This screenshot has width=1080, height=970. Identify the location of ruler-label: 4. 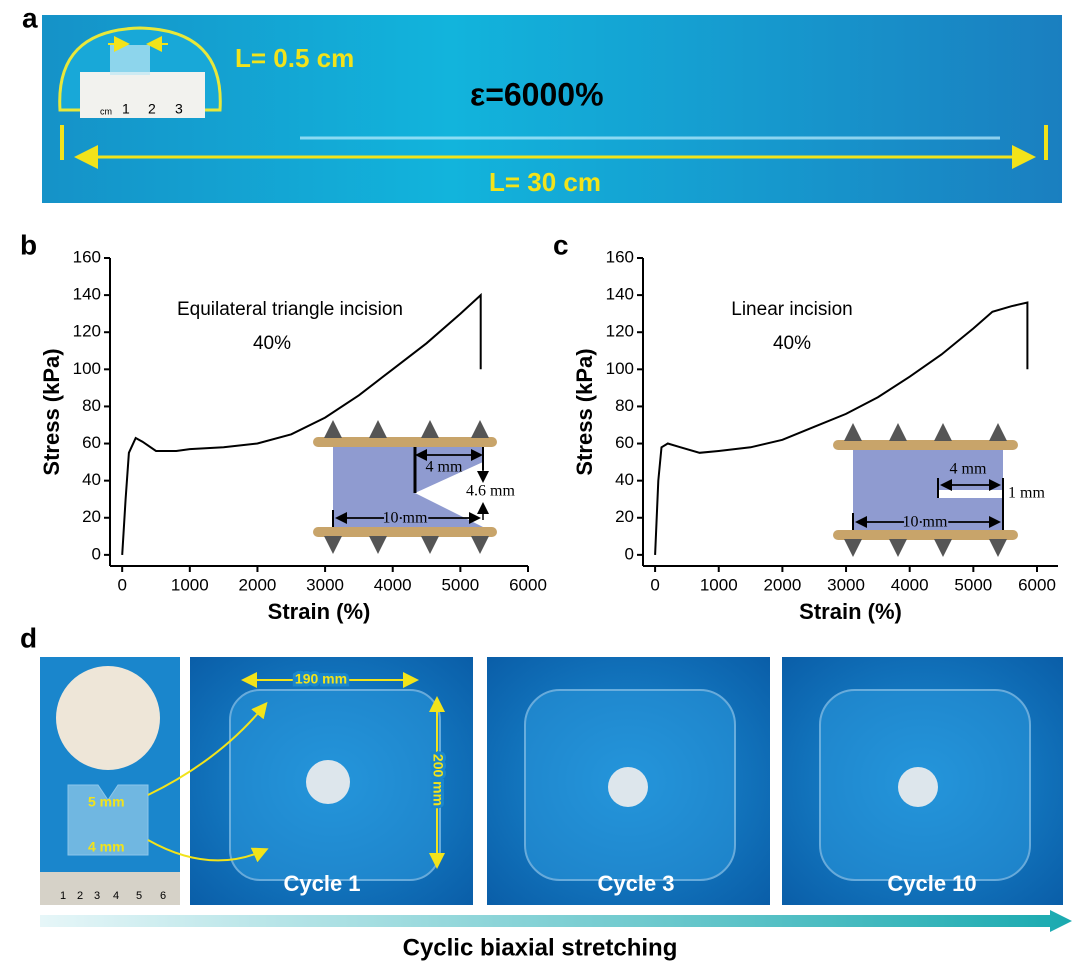
(116, 896).